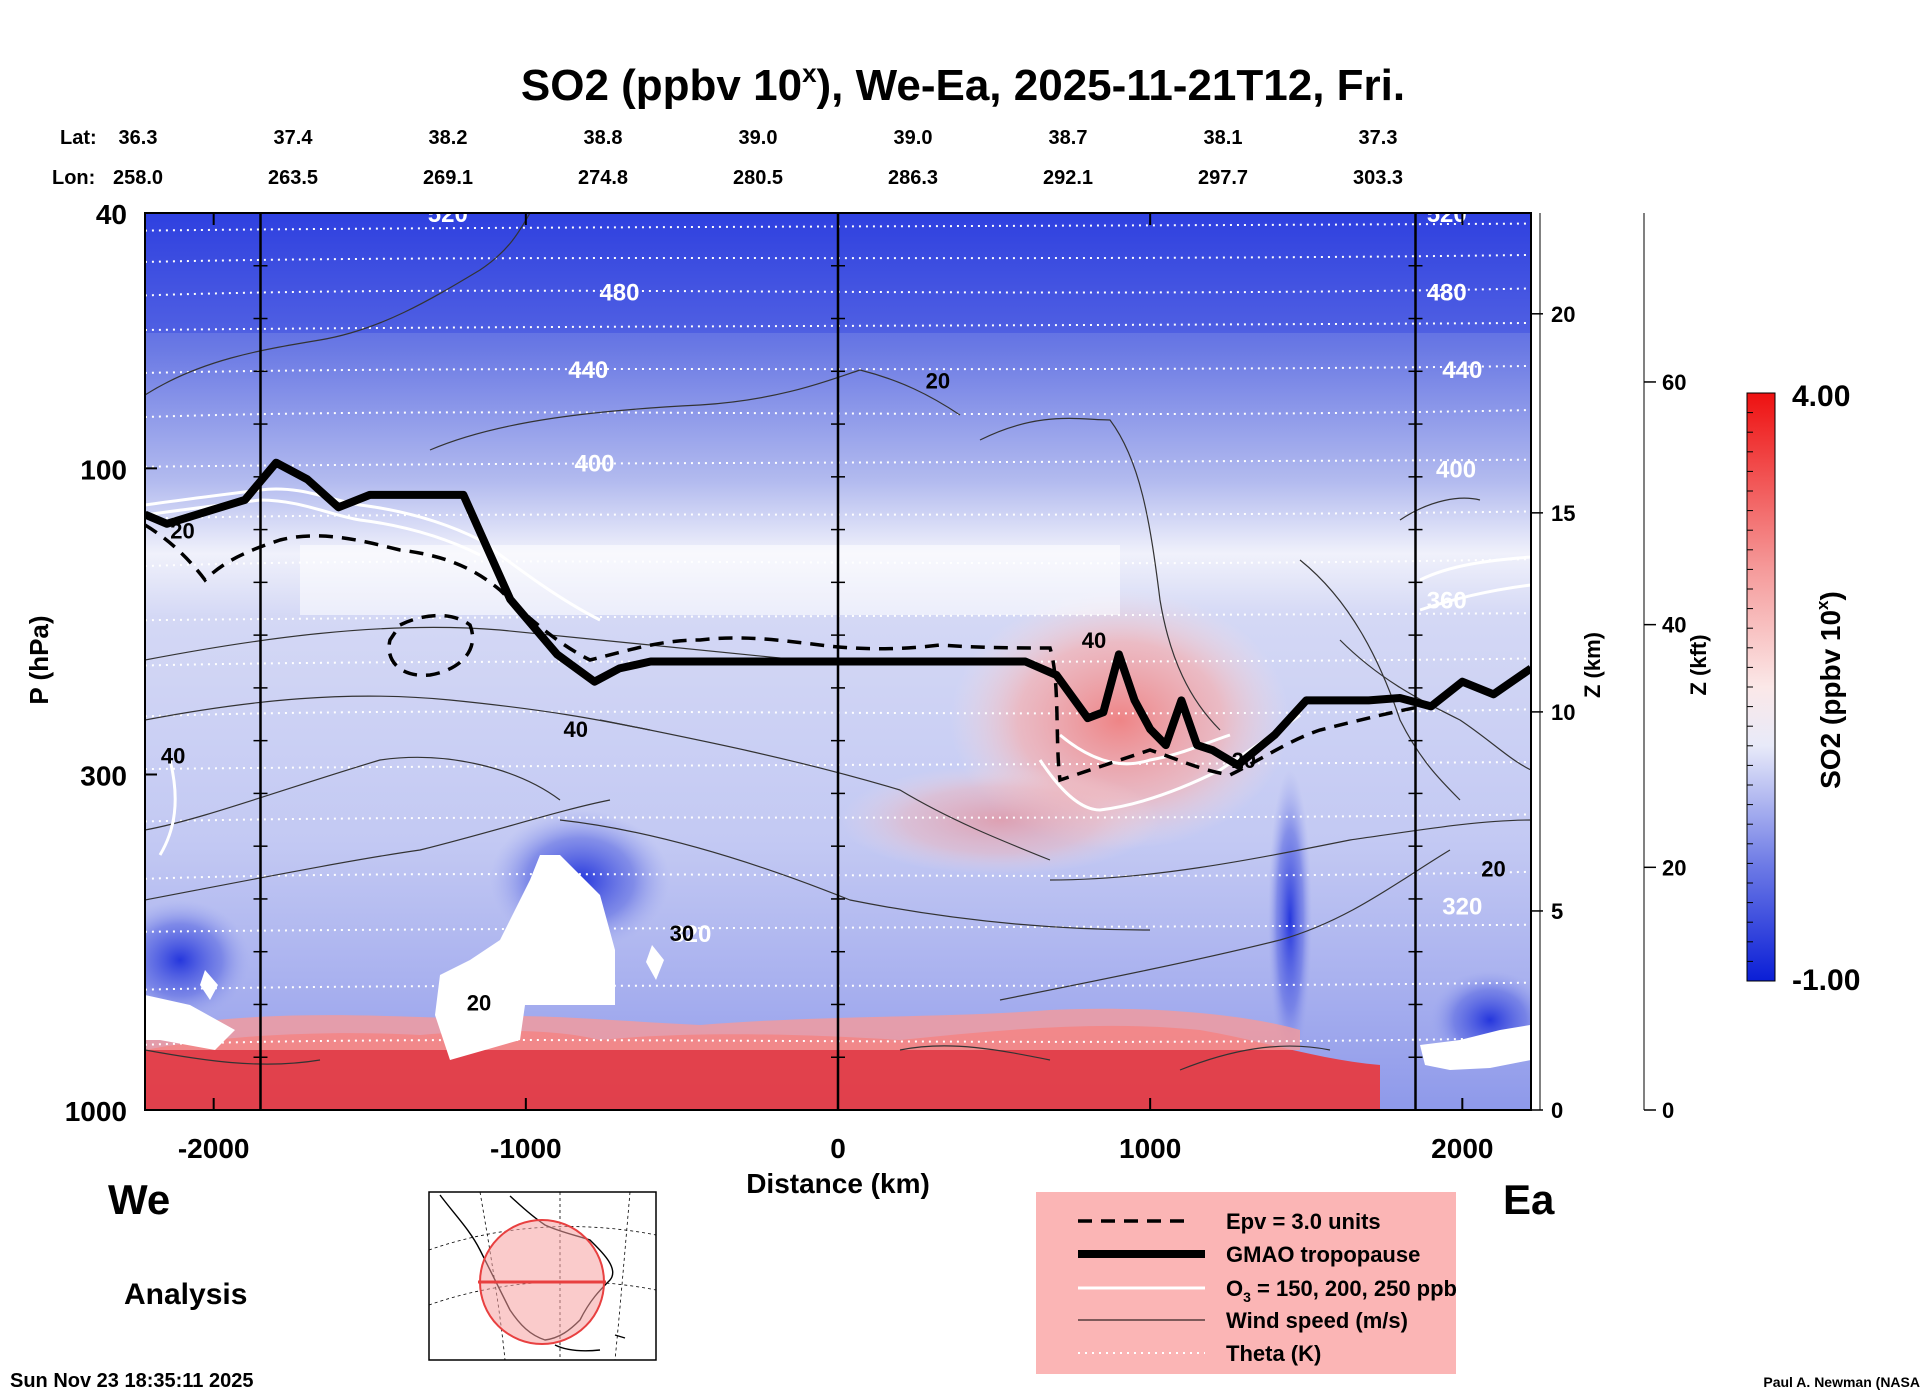 The image size is (1926, 1394). I want to click on z-km-tick-label: 15, so click(1563, 513).